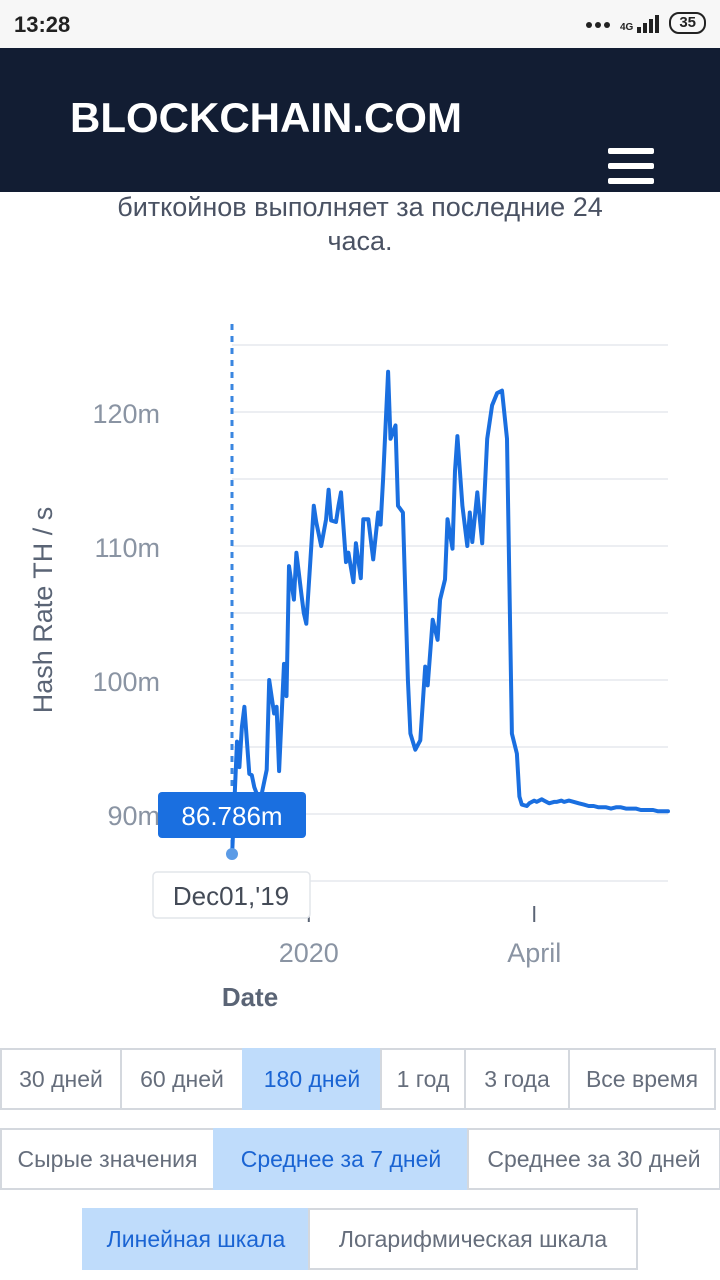 Image resolution: width=720 pixels, height=1280 pixels. Describe the element at coordinates (626, 27) in the screenshot. I see `network-type: 4G` at that location.